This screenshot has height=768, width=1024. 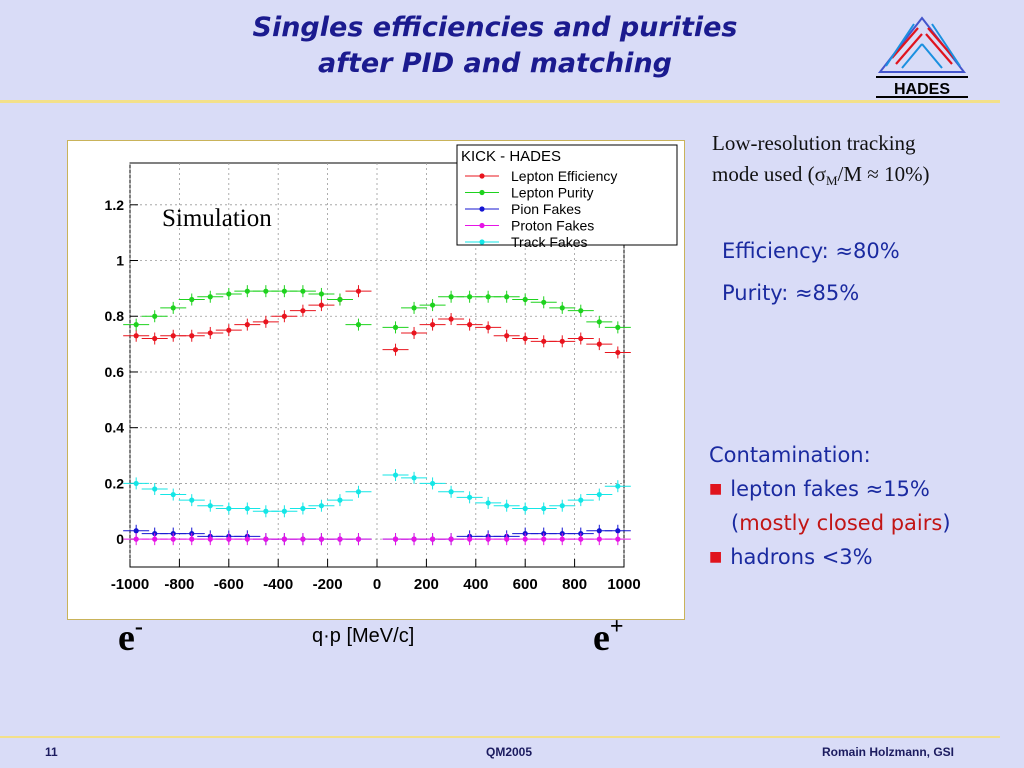 What do you see at coordinates (946, 523) in the screenshot?
I see `paren-close: )` at bounding box center [946, 523].